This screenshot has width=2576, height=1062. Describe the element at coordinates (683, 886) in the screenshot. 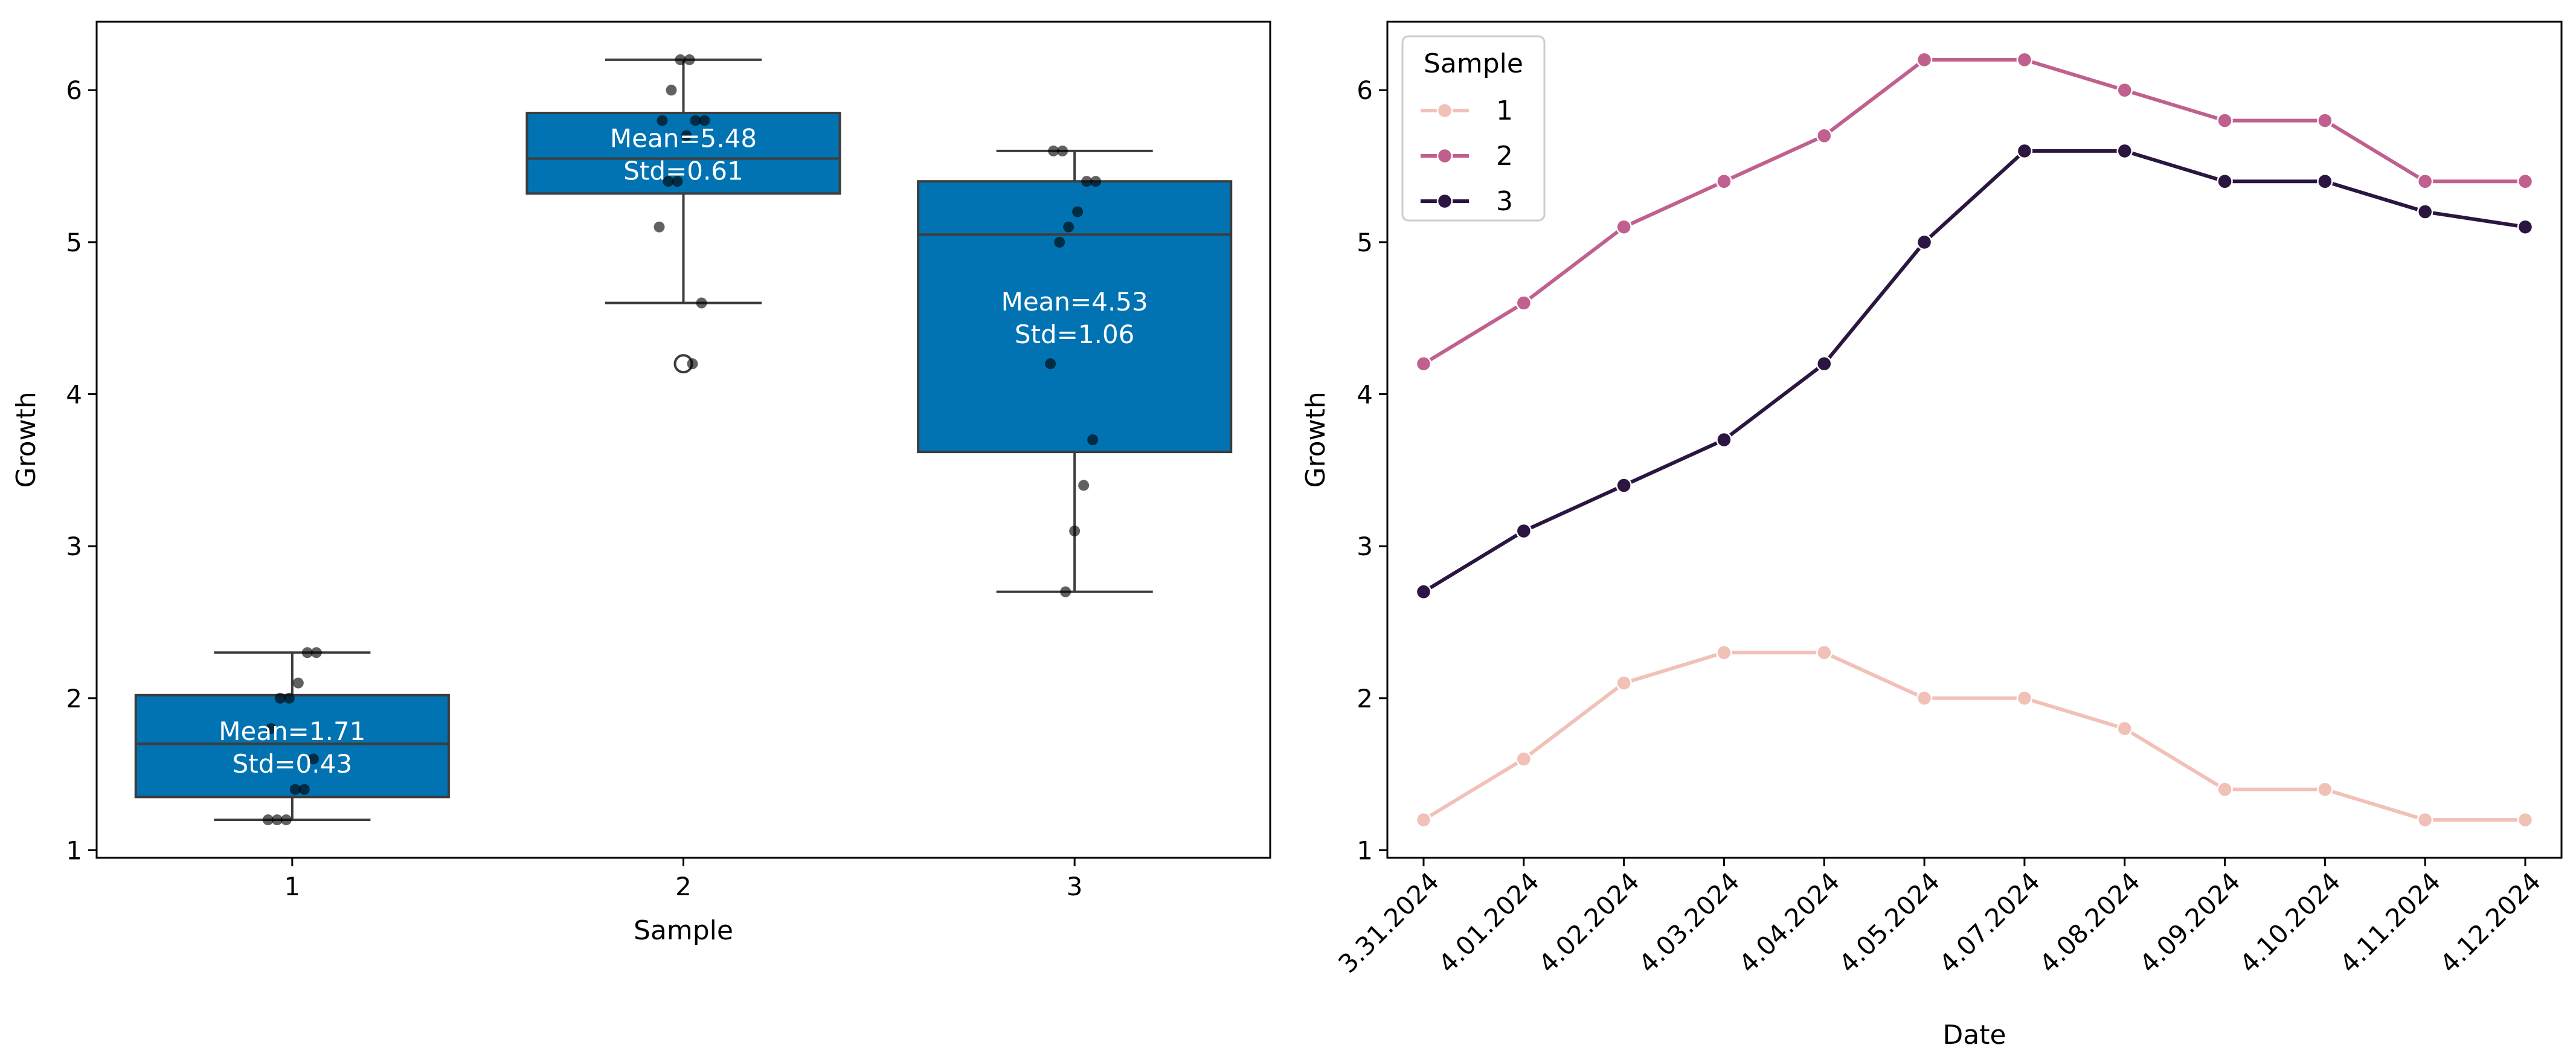

I see `x-tick-label: 2` at that location.